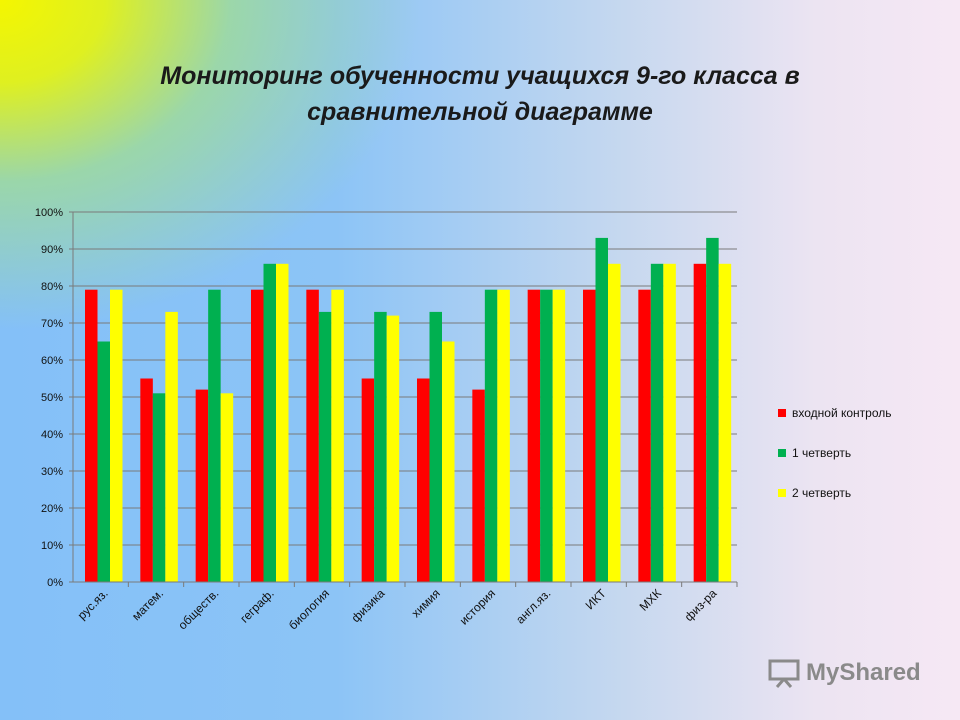 The width and height of the screenshot is (960, 720). What do you see at coordinates (822, 493) in the screenshot?
I see `legend-label: 2 четверть` at bounding box center [822, 493].